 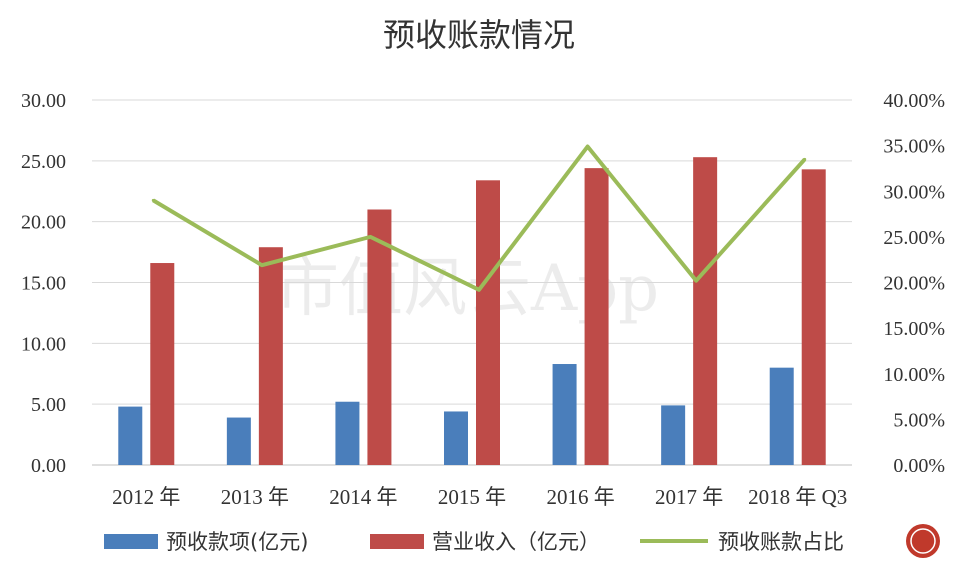 What do you see at coordinates (919, 466) in the screenshot?
I see `right-tick-label: 0.00%` at bounding box center [919, 466].